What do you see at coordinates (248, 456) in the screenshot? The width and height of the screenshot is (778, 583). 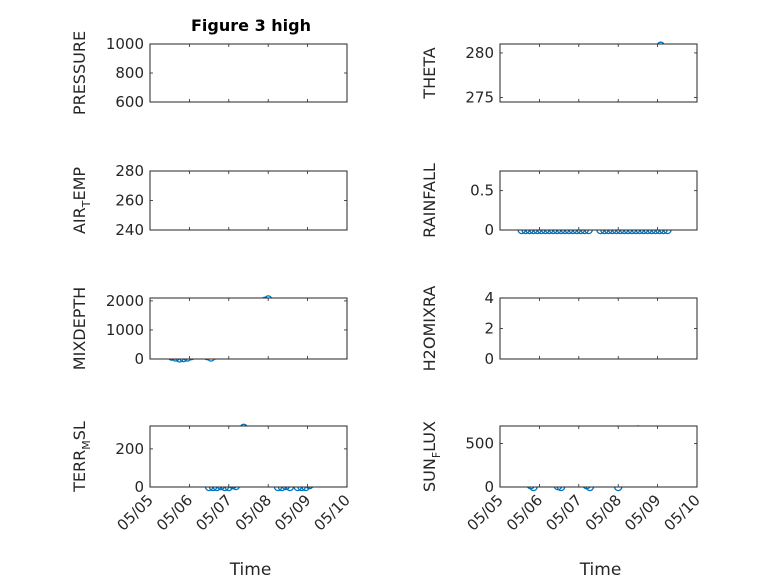 I see `axes-box-terr_msl` at bounding box center [248, 456].